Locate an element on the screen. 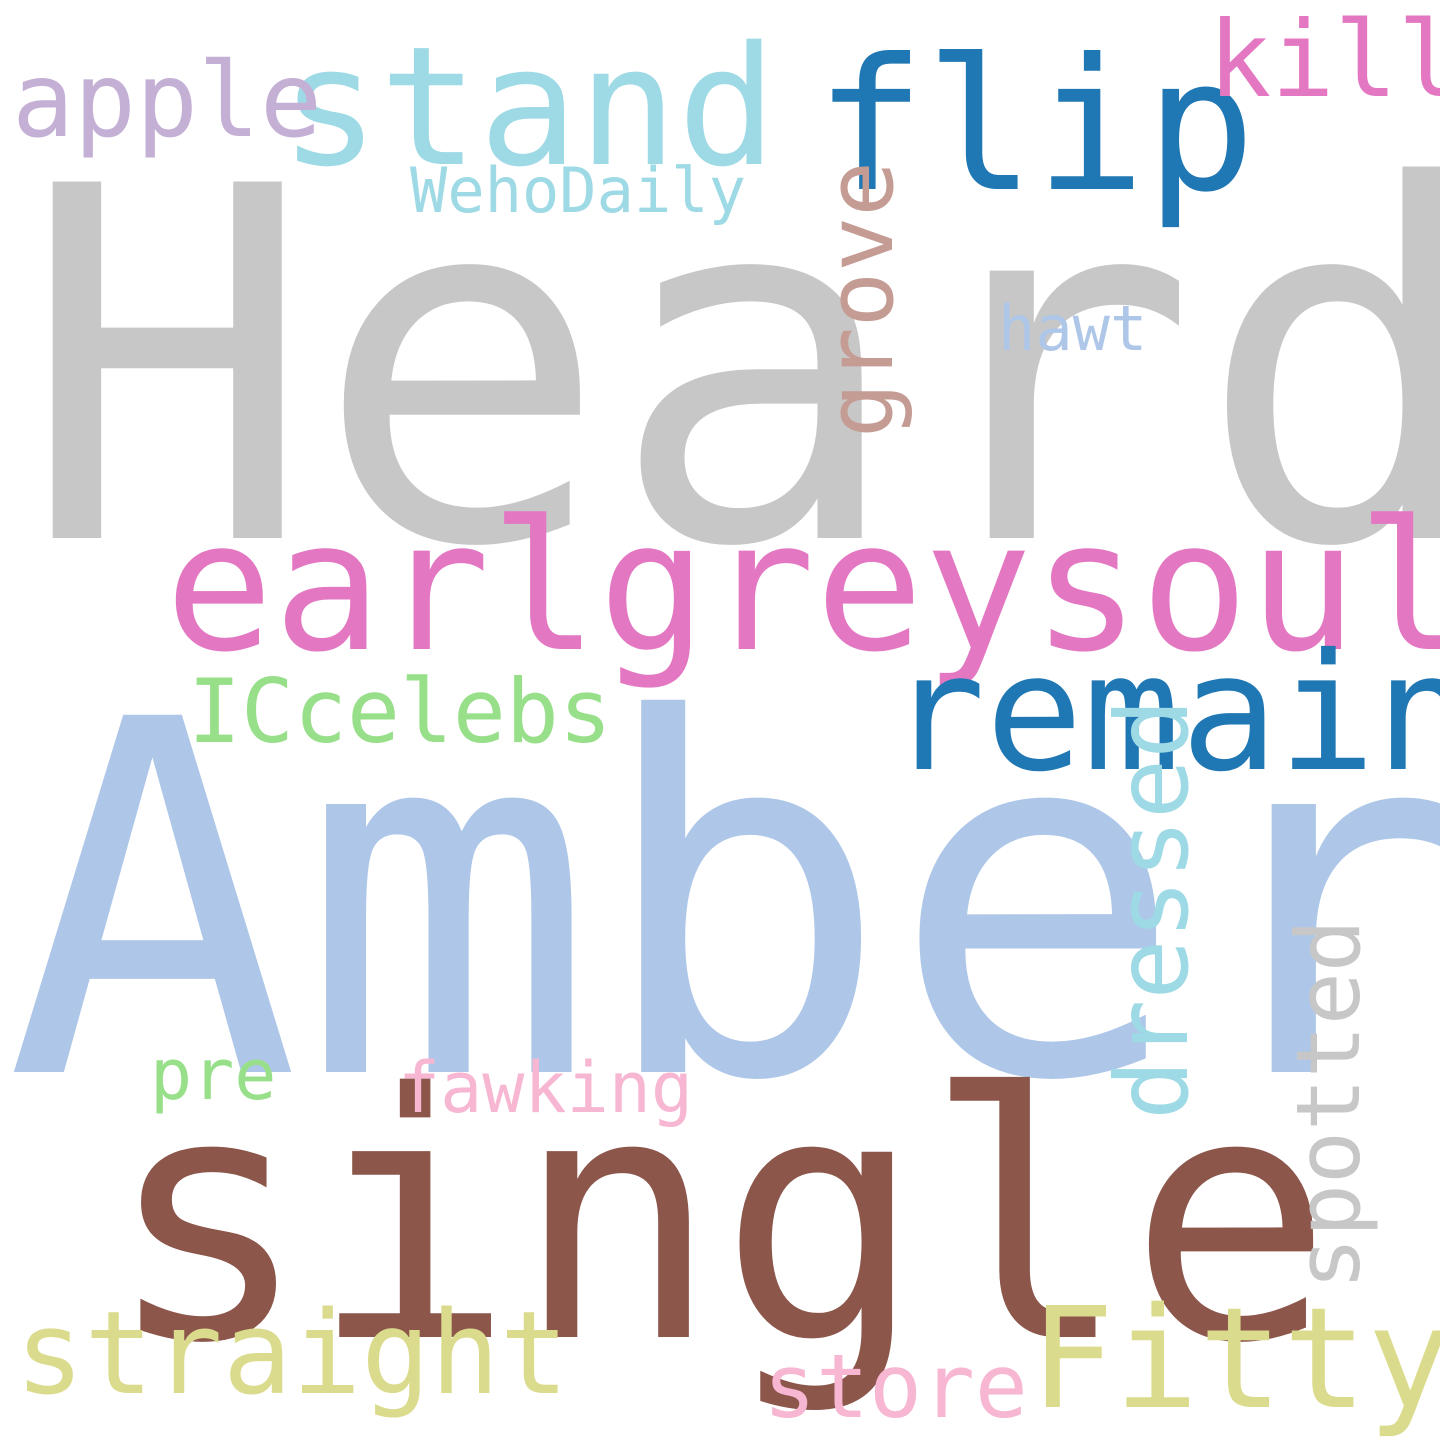 This screenshot has width=1440, height=1440. word-kill: kill is located at coordinates (1324, 60).